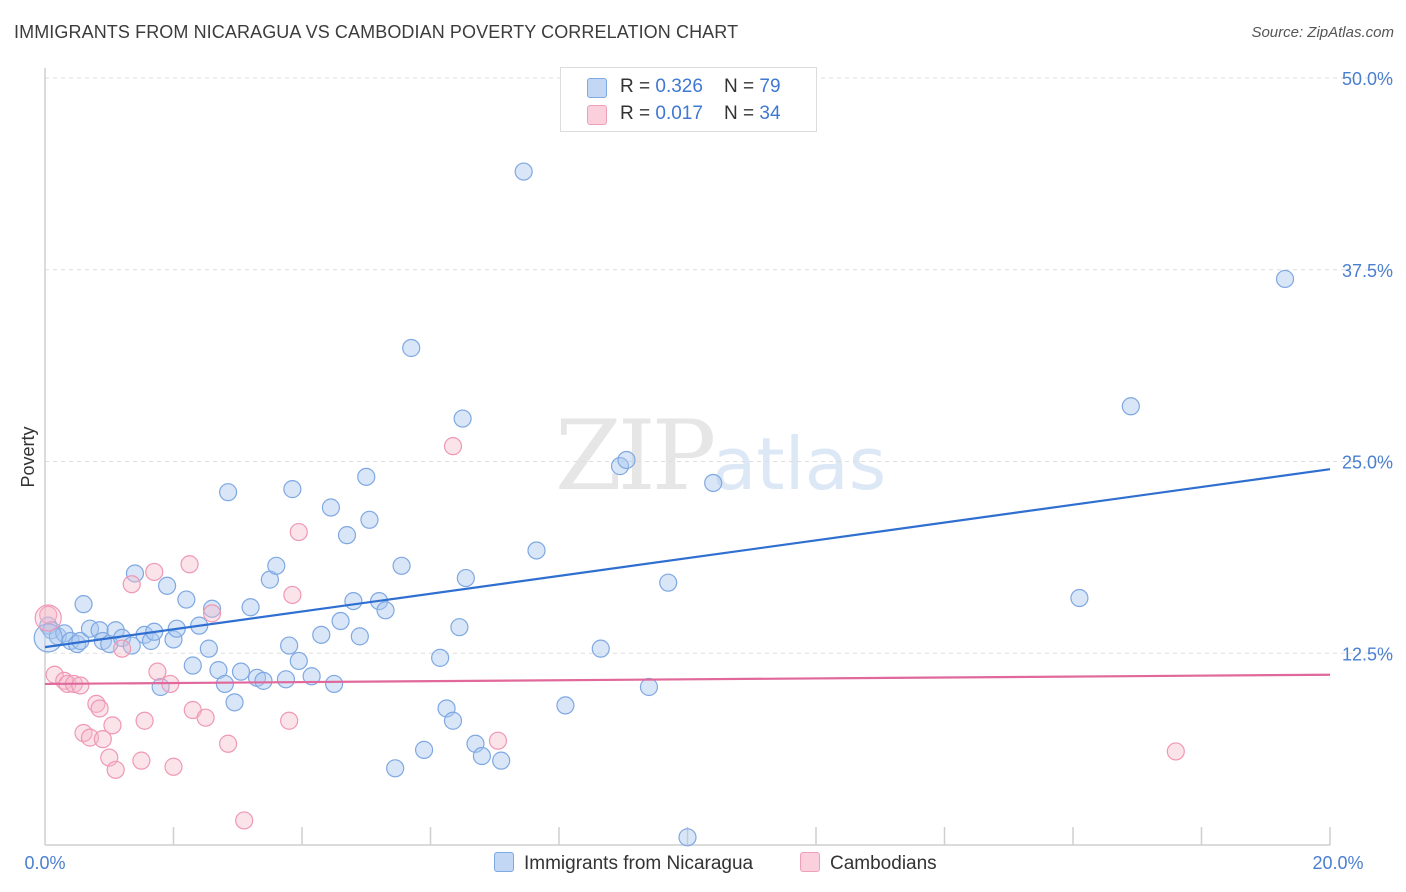  Describe the element at coordinates (1322, 32) in the screenshot. I see `source-label: Source: ZipAtlas.com` at that location.